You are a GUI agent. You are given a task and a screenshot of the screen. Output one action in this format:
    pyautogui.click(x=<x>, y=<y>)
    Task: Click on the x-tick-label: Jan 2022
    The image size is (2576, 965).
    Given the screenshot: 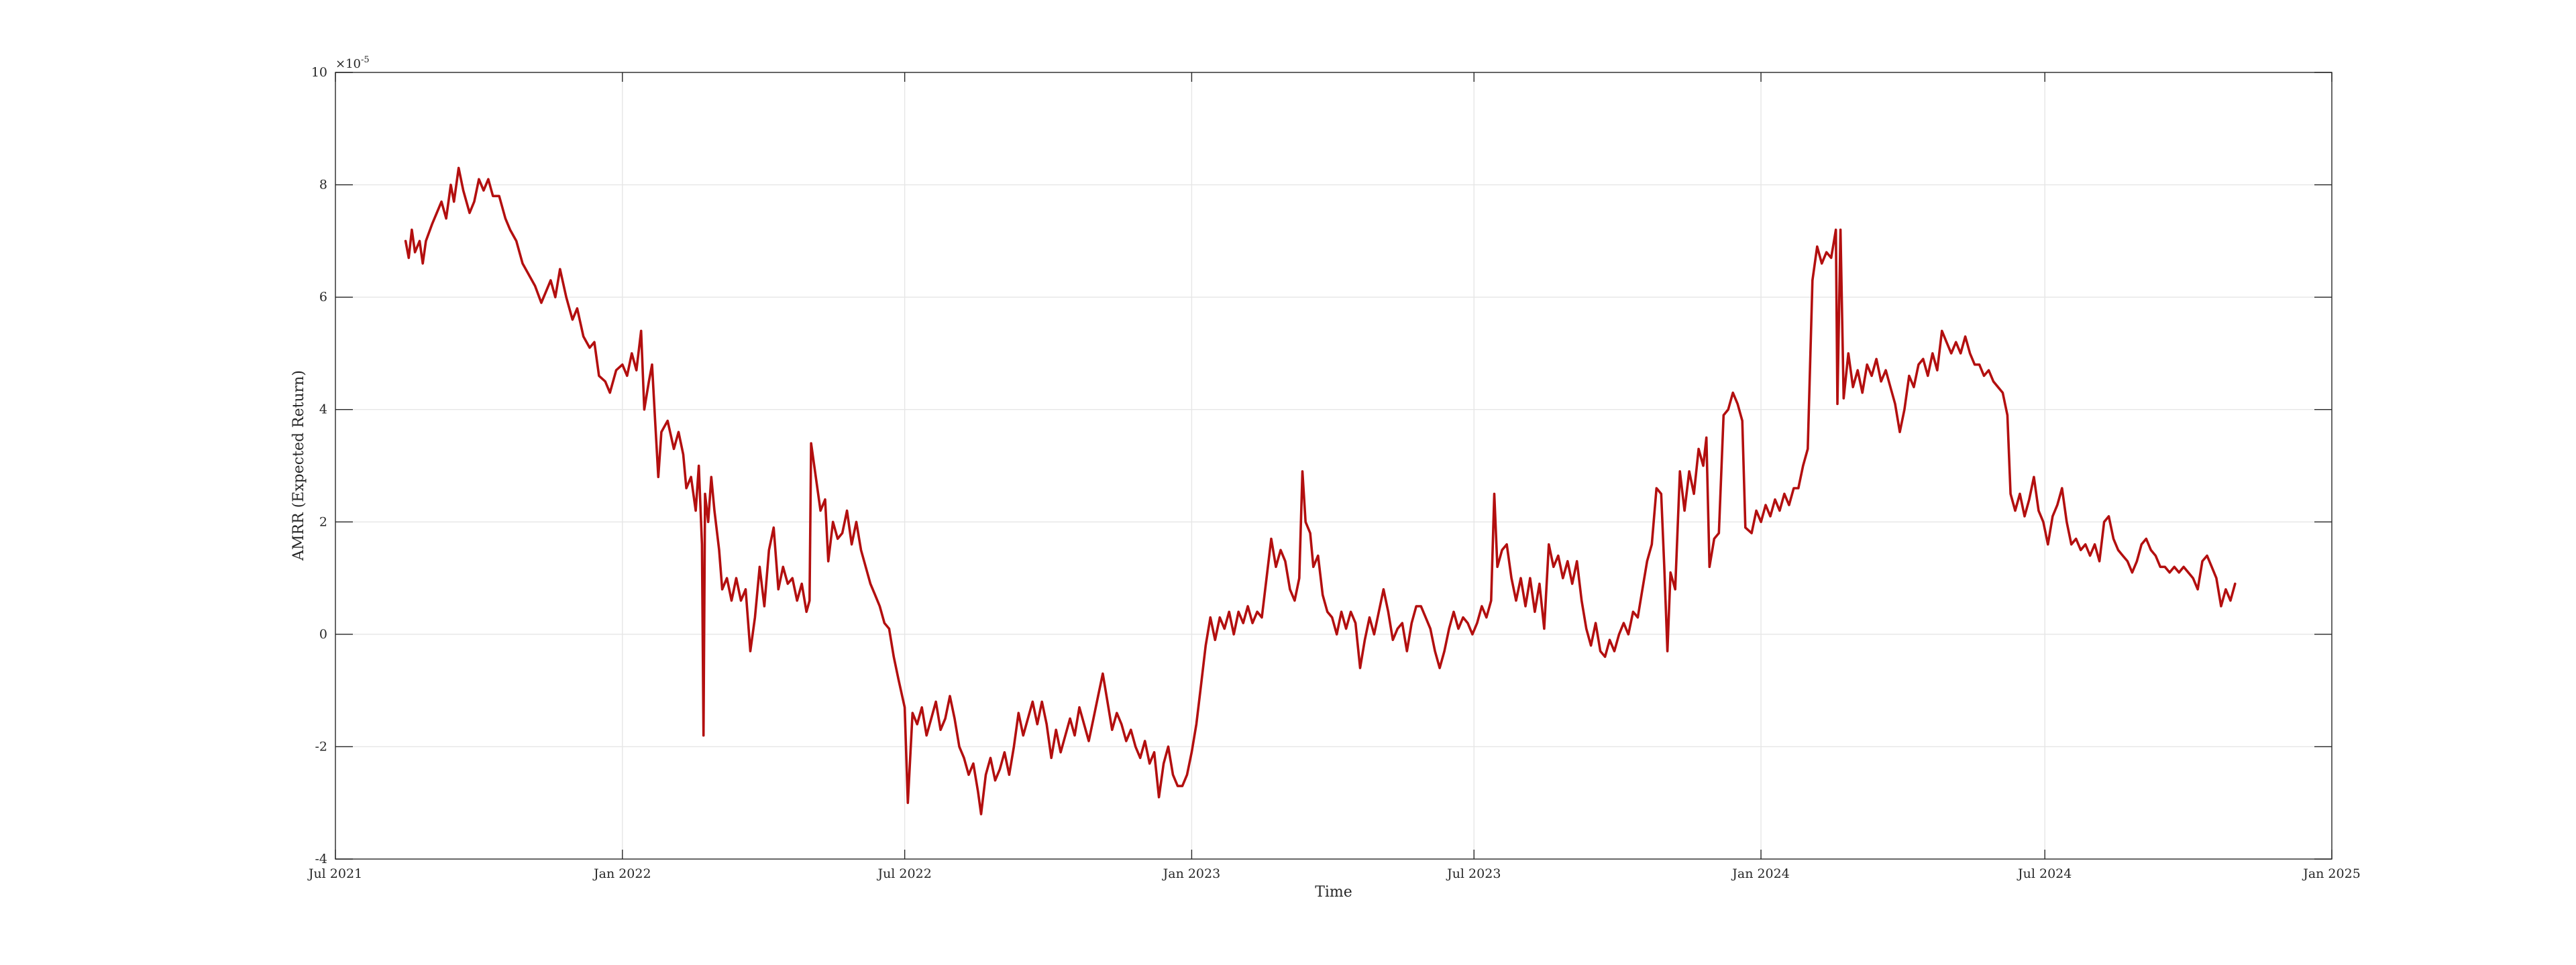 What is the action you would take?
    pyautogui.click(x=621, y=873)
    